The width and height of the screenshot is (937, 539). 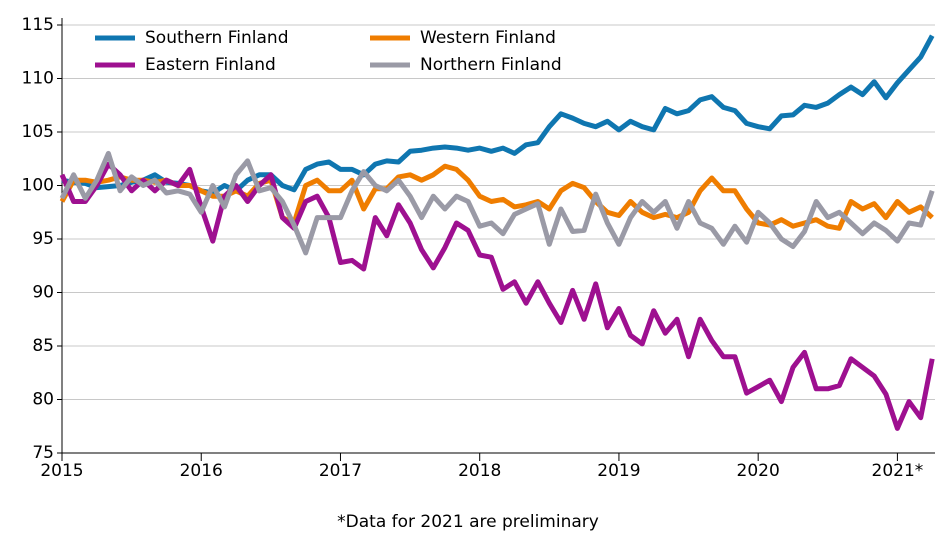 I want to click on y-tick-label: 105, so click(x=38, y=132).